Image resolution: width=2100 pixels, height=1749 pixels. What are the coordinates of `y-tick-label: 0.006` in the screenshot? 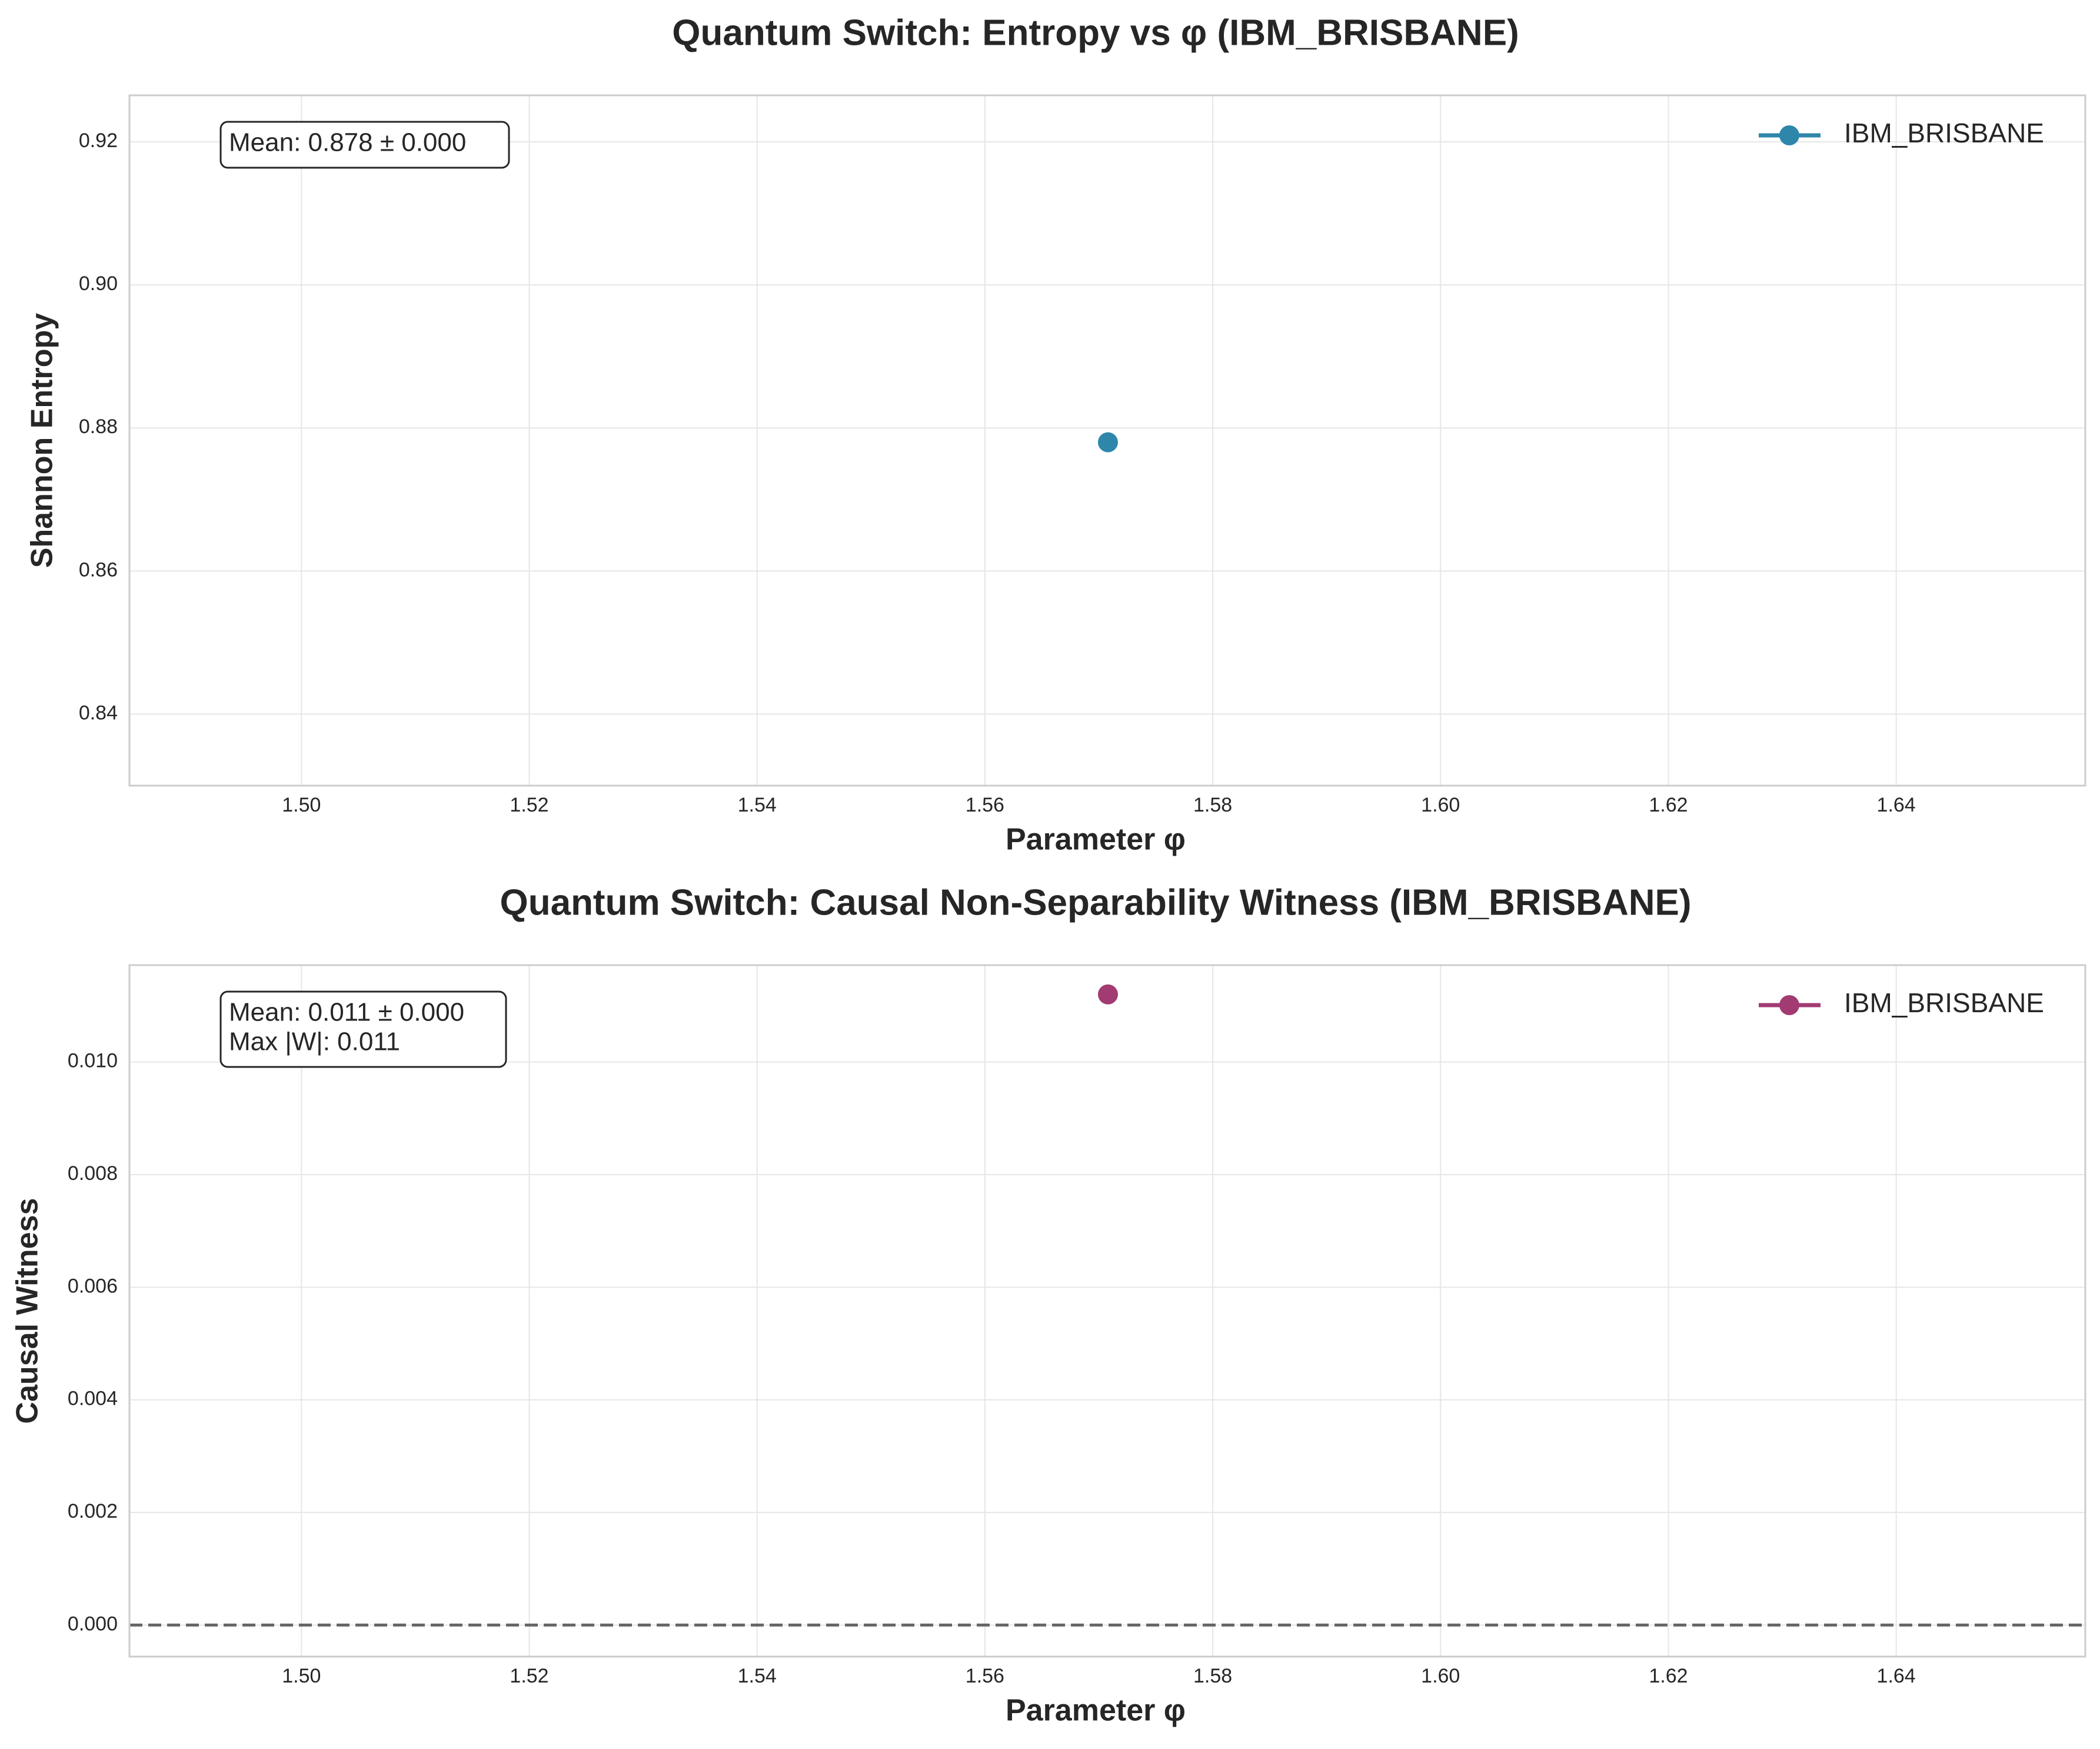 It's located at (93, 1286).